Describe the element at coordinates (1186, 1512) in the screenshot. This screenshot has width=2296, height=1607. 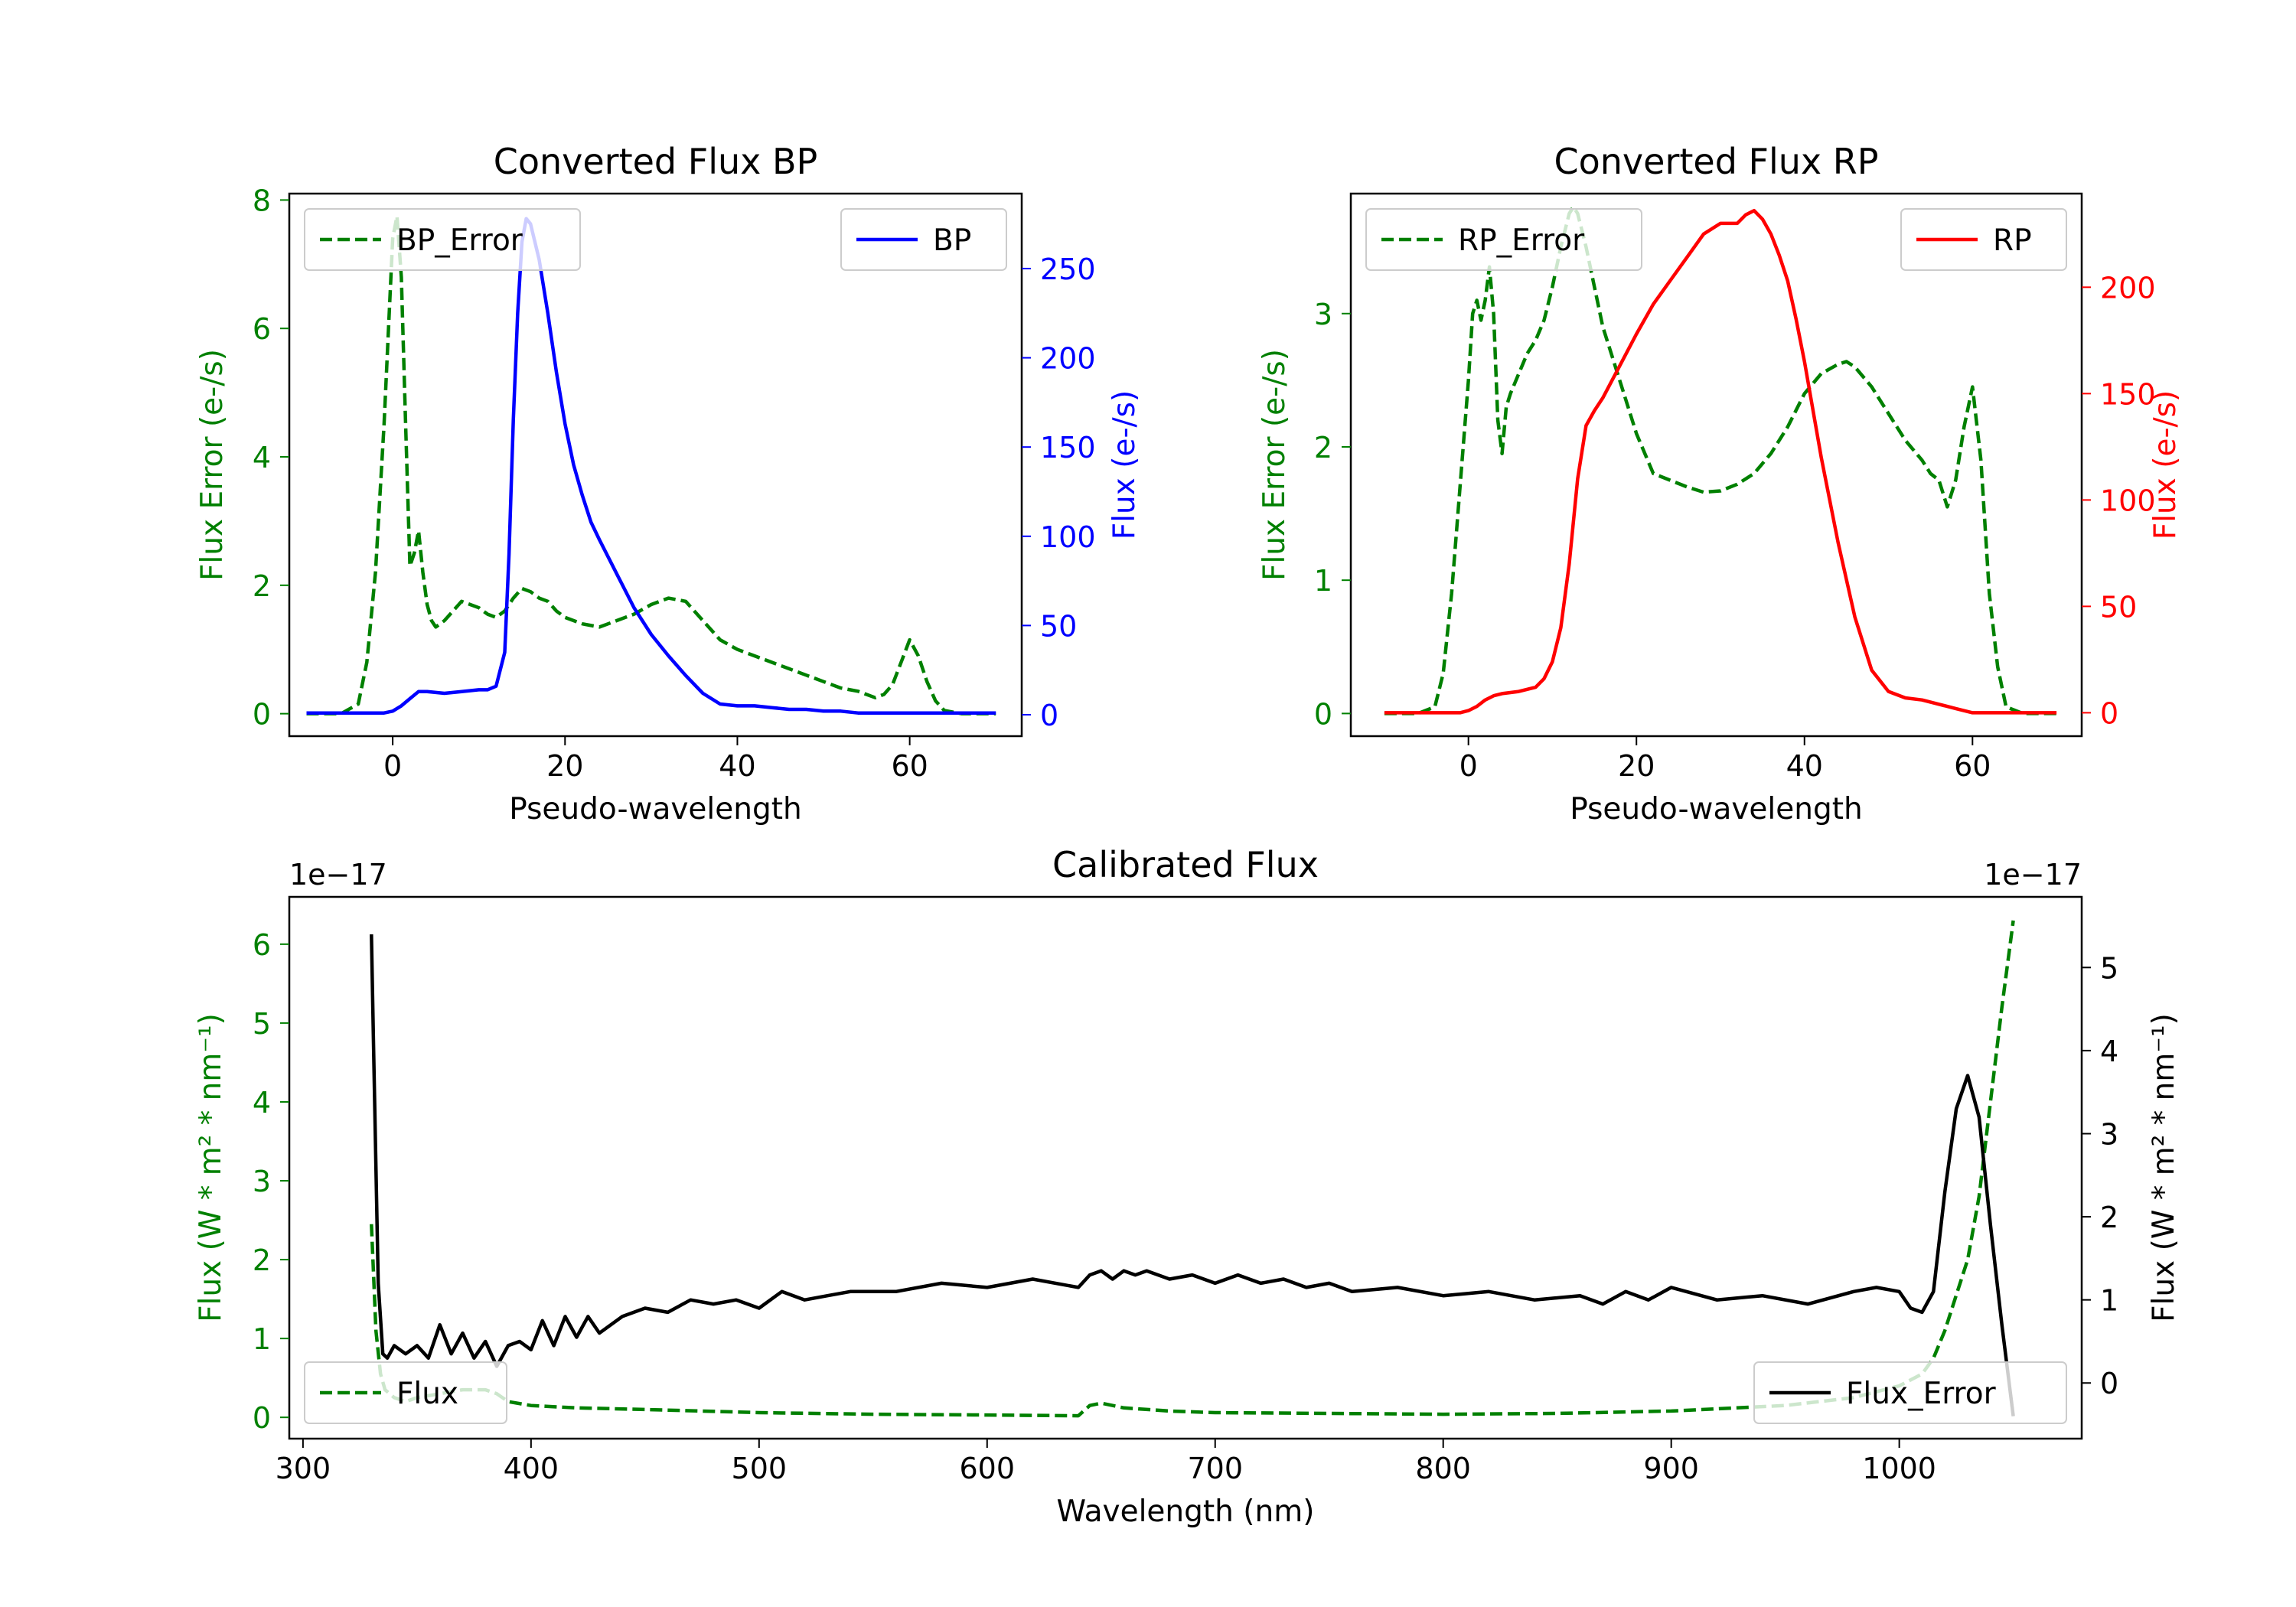
I see `x-axis-label: Wavelength (nm)` at that location.